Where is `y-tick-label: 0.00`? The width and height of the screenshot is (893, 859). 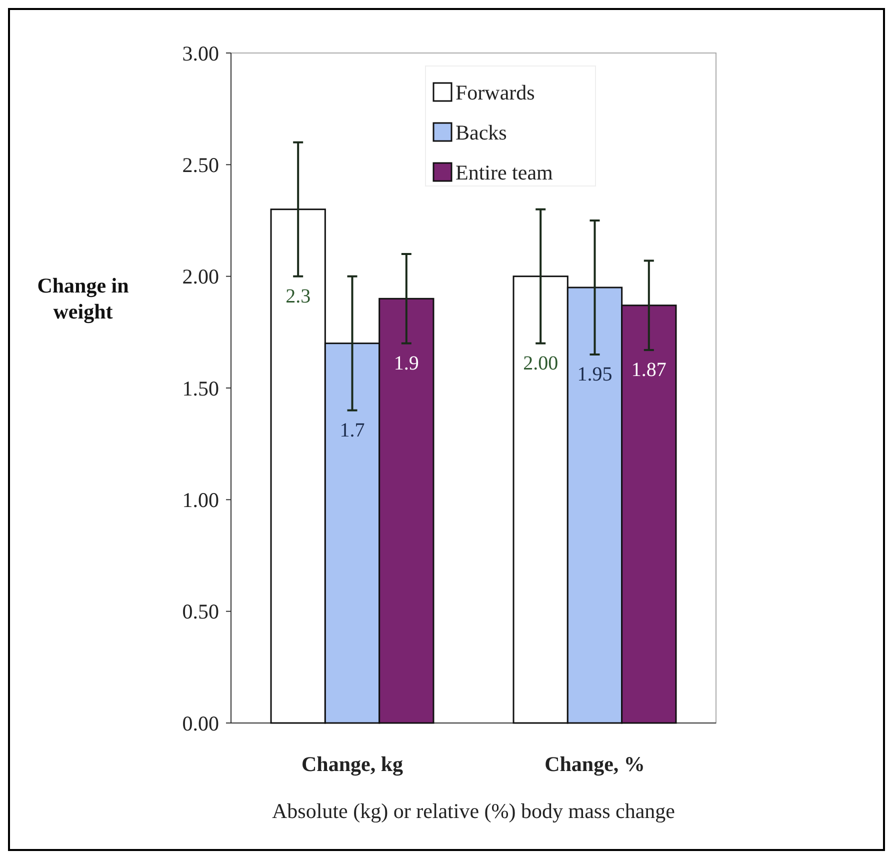
y-tick-label: 0.00 is located at coordinates (200, 723).